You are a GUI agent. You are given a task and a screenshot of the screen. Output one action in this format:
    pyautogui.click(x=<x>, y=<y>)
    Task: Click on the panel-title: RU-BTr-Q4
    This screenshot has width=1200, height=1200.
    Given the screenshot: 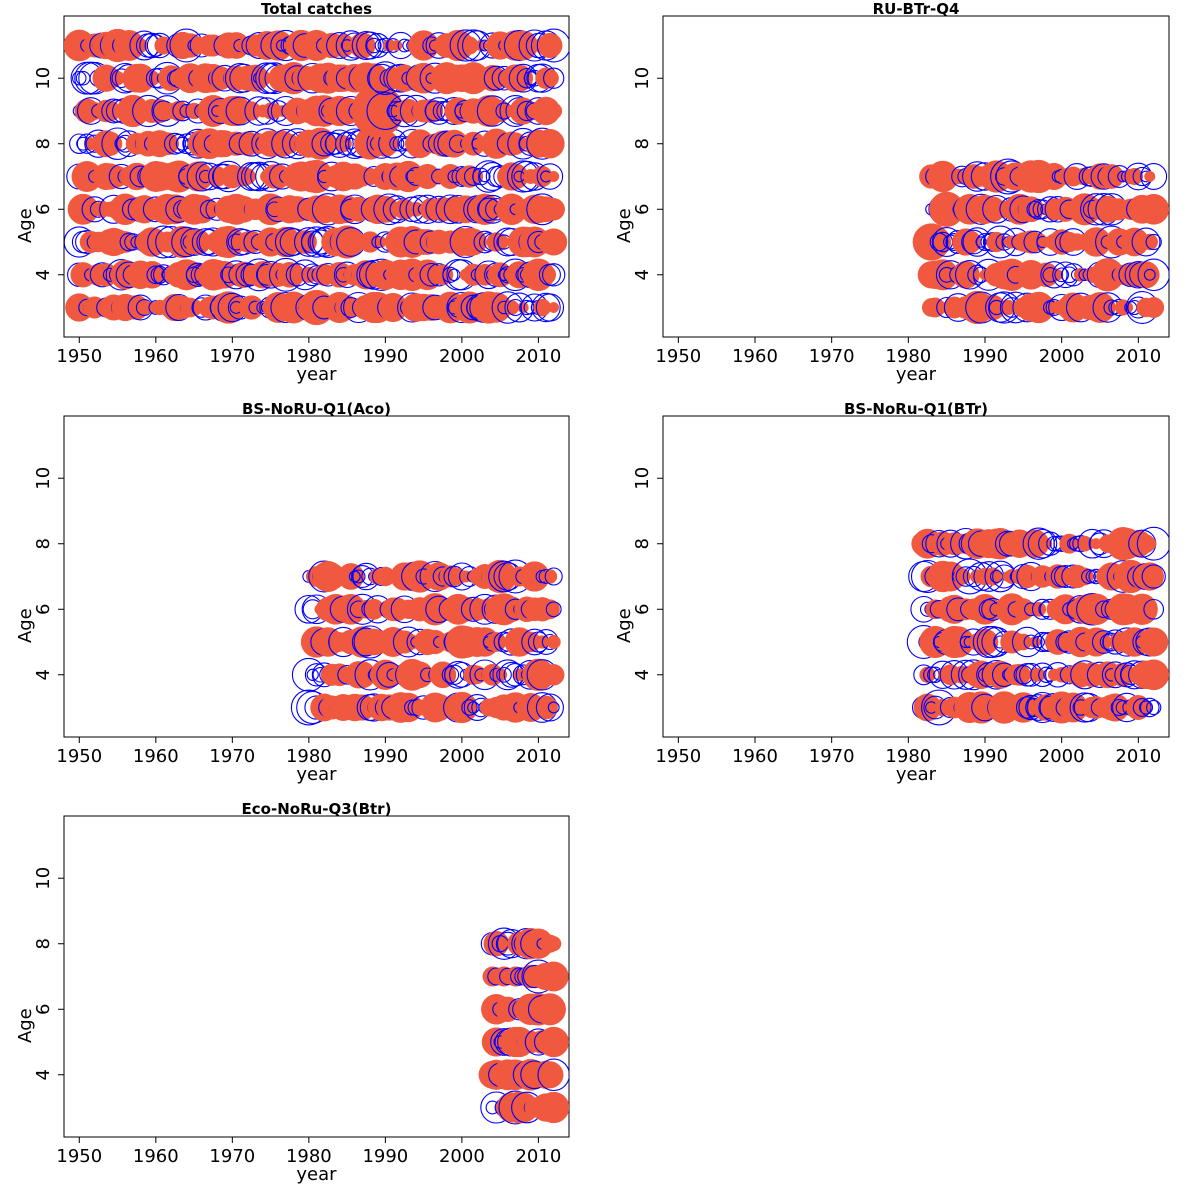 What is the action you would take?
    pyautogui.click(x=916, y=9)
    